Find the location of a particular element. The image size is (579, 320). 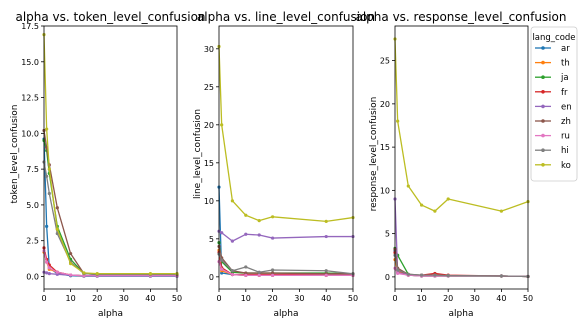

y-tick-label: 10 is located at coordinates (209, 201).